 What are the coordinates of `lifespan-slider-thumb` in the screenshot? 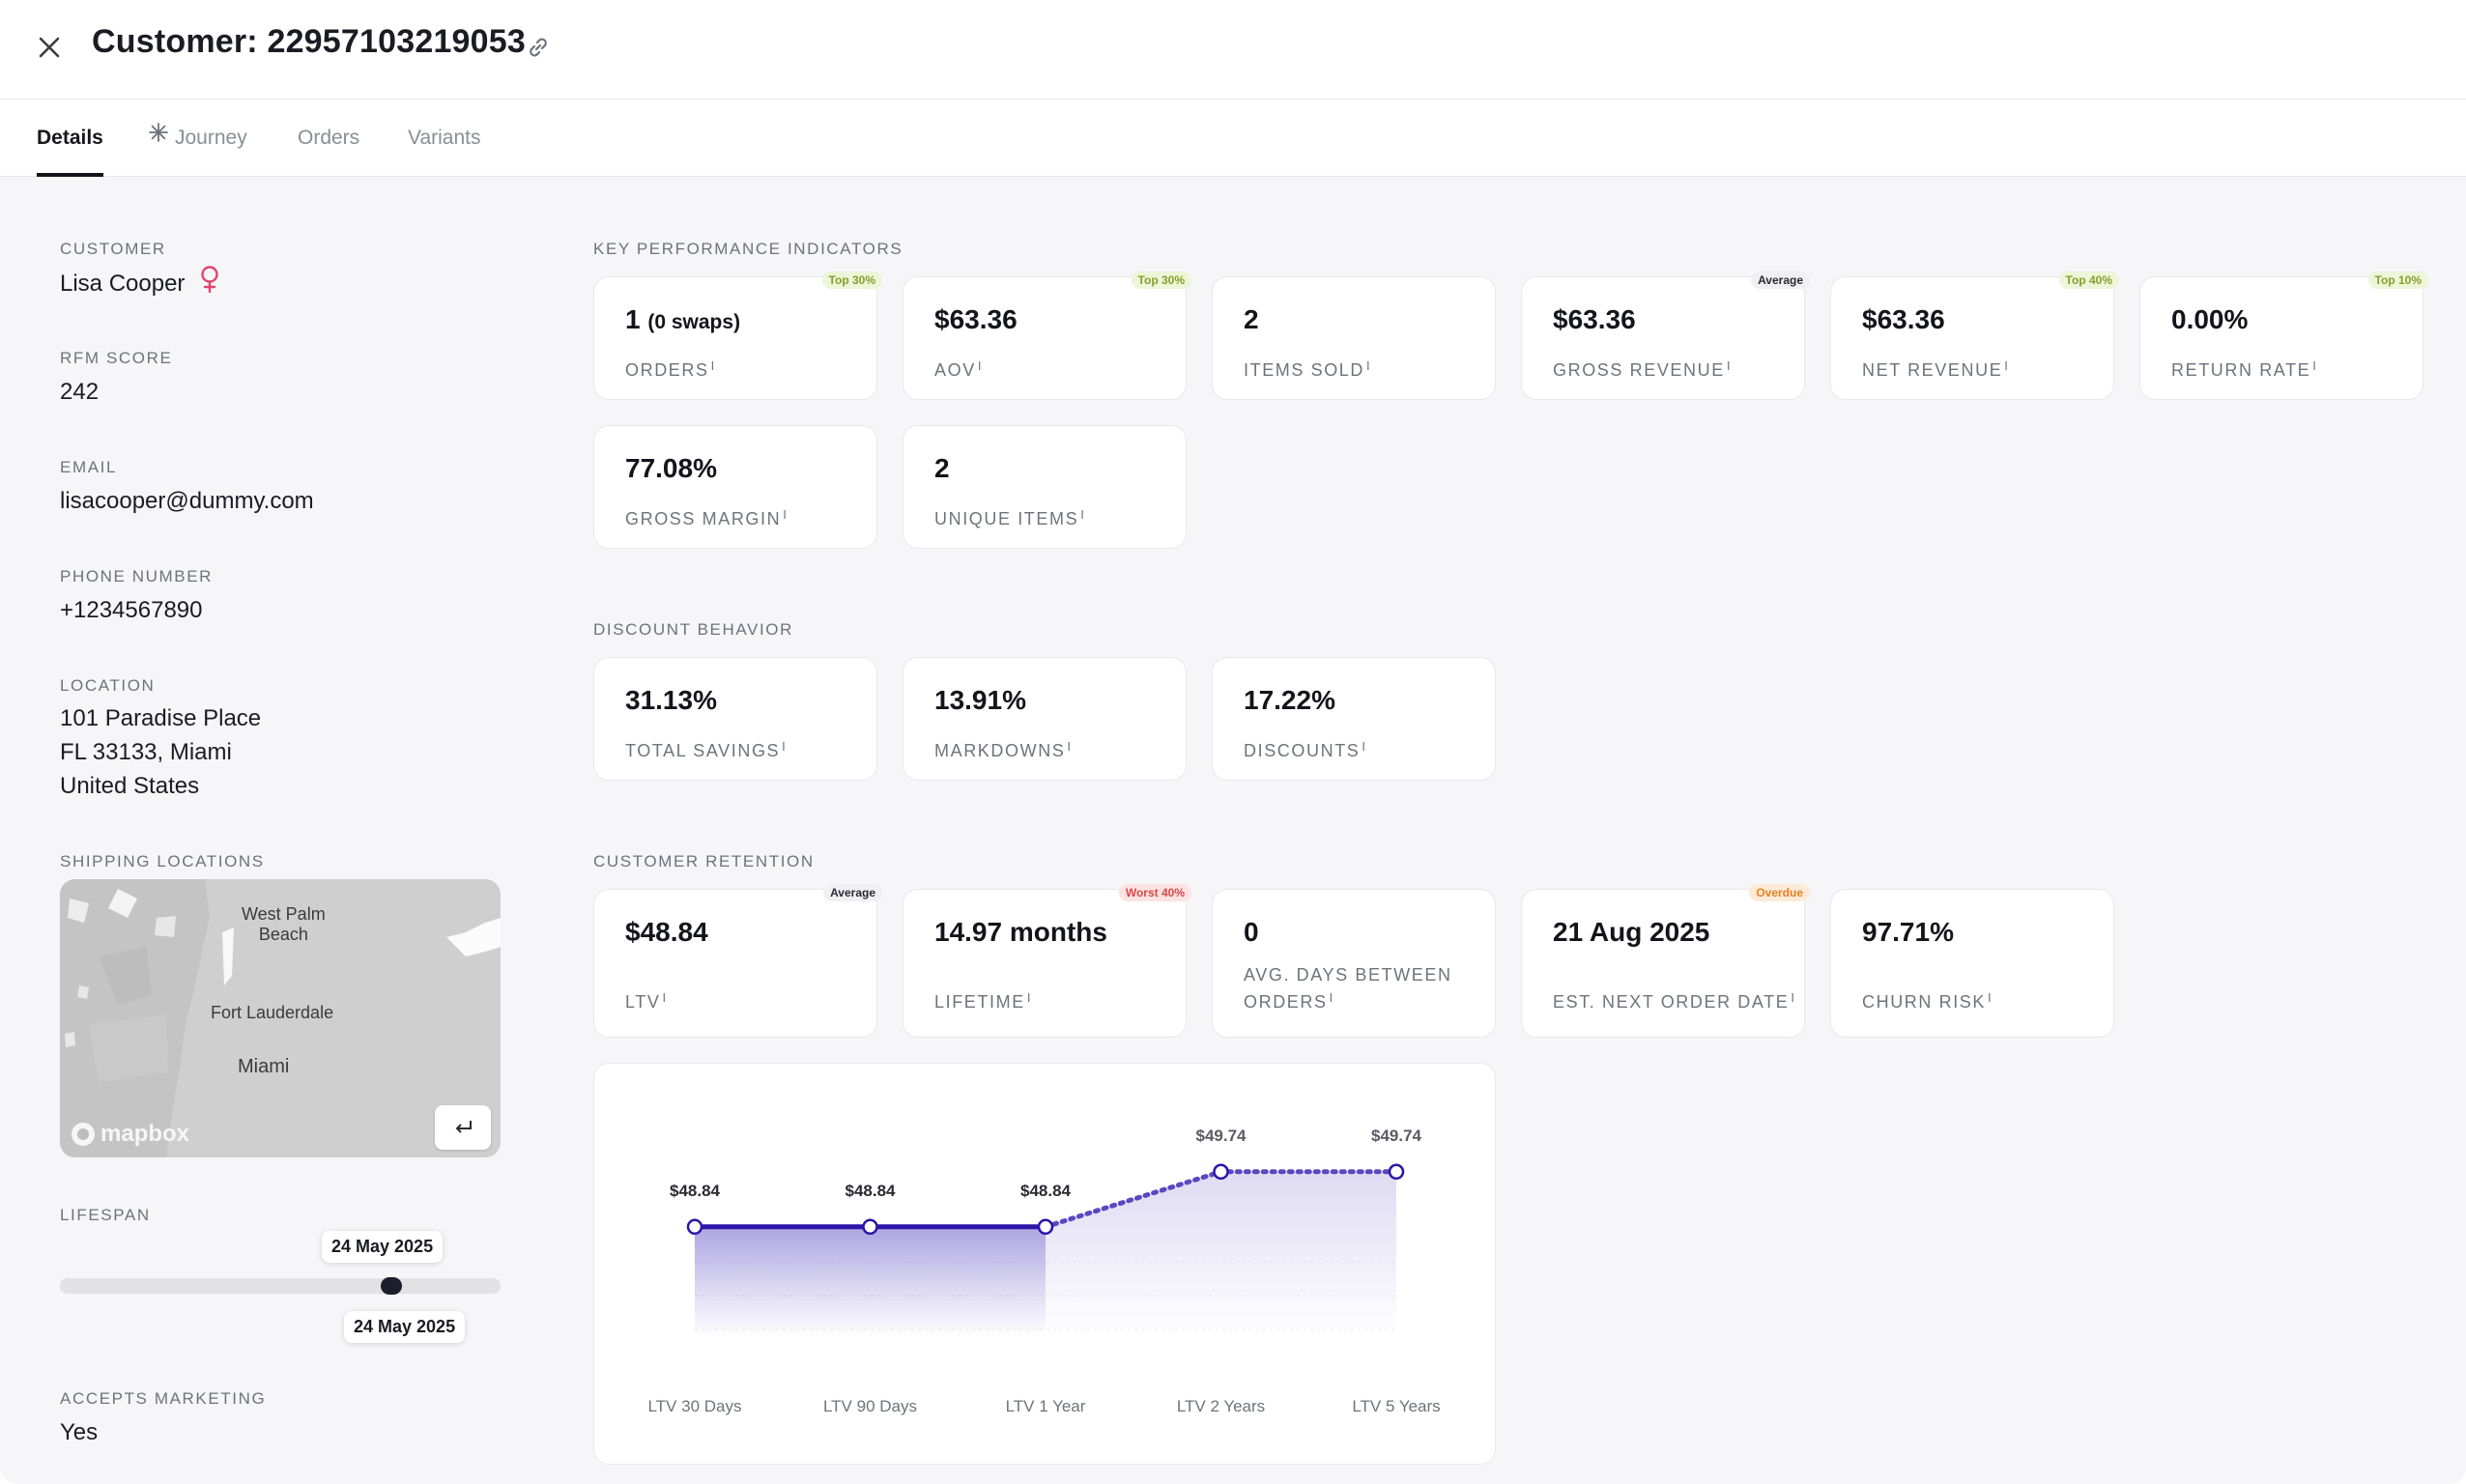 It's located at (391, 1286).